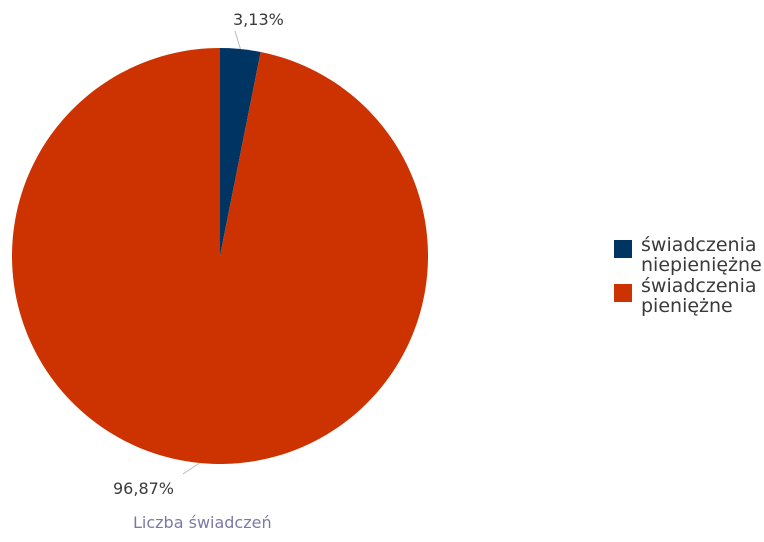  I want to click on legend-swatch-niepieniezne, so click(623, 249).